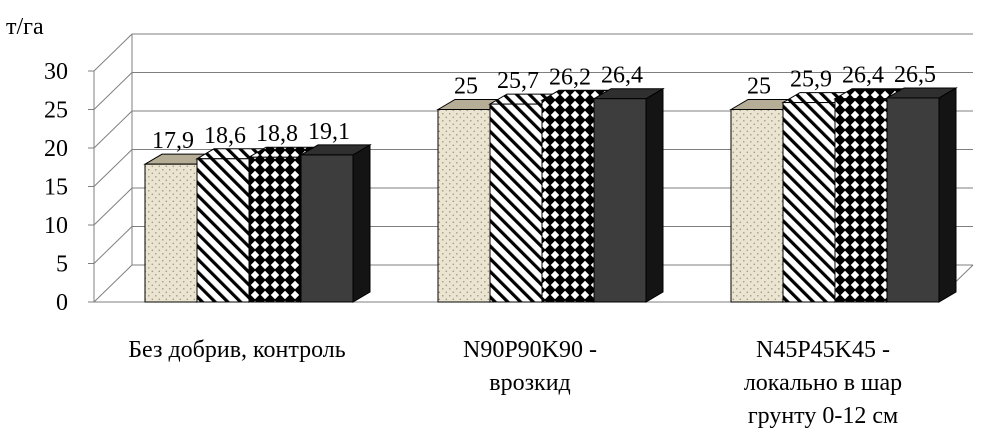 The width and height of the screenshot is (1005, 432). Describe the element at coordinates (518, 81) in the screenshot. I see `data-label: 25,7` at that location.